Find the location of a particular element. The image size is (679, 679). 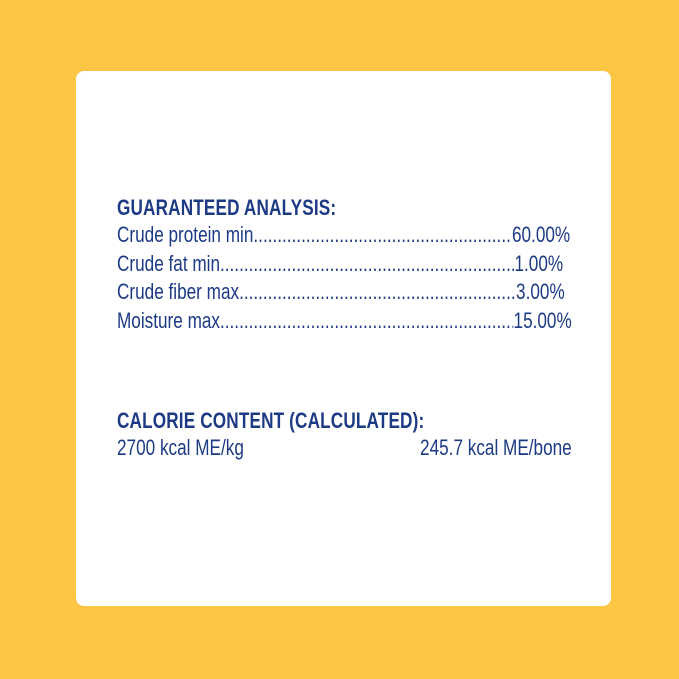

row-label: Crude fat min is located at coordinates (169, 263).